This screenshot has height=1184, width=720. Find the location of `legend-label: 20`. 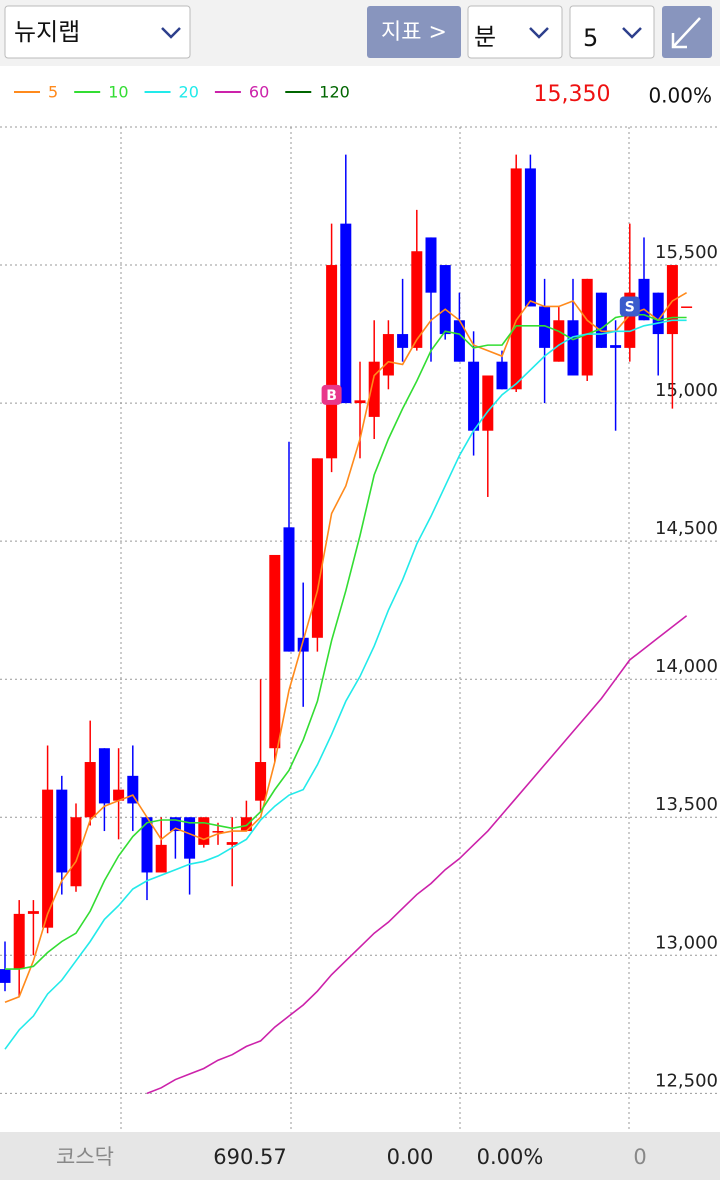

legend-label: 20 is located at coordinates (189, 92).